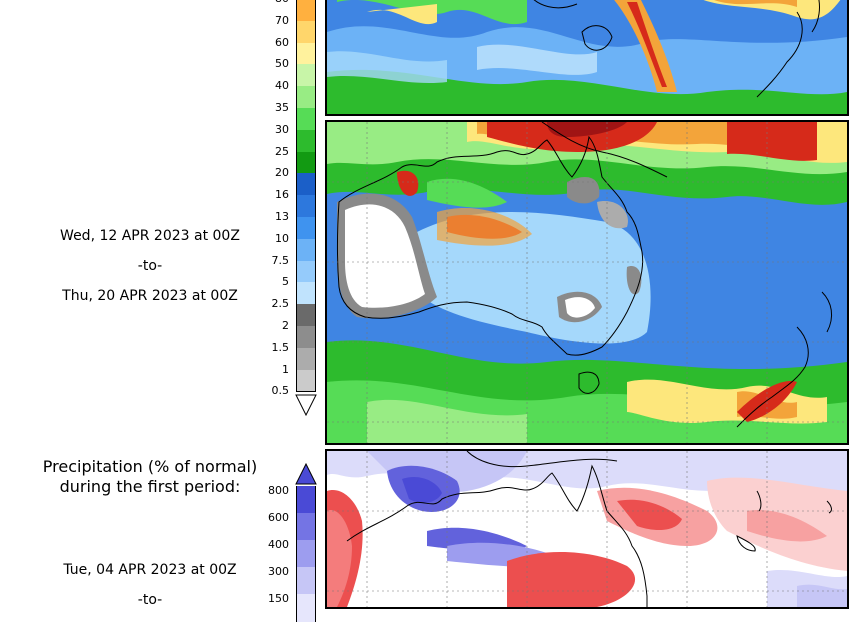 The image size is (850, 622). Describe the element at coordinates (280, 304) in the screenshot. I see `colorbar-tick-label: 2.5` at that location.